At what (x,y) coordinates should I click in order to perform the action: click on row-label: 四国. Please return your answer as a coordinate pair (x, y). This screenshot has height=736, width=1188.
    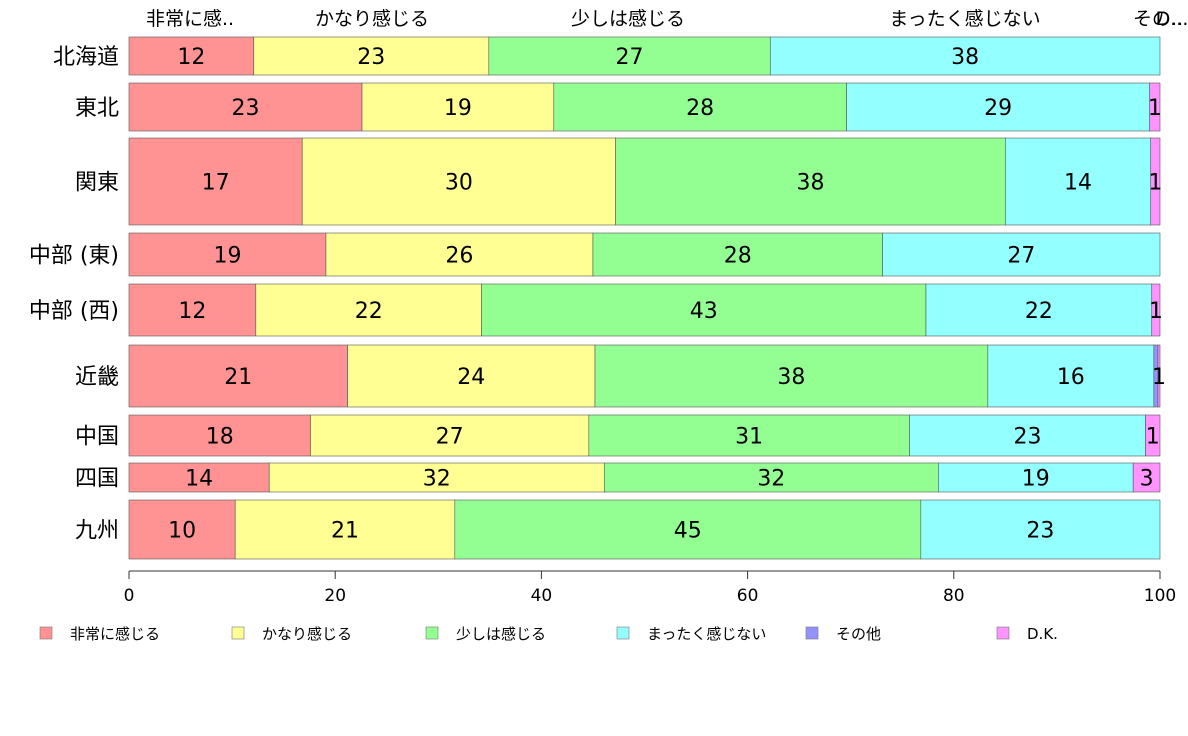
    Looking at the image, I should click on (97, 479).